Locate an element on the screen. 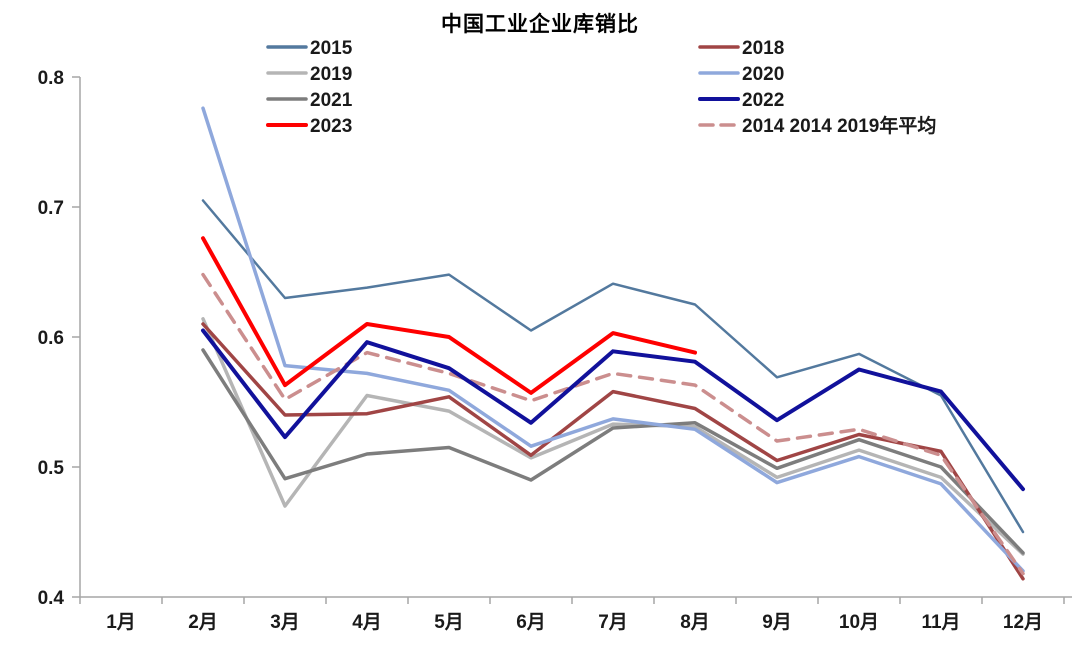  x-tick-label: 1月 is located at coordinates (121, 622).